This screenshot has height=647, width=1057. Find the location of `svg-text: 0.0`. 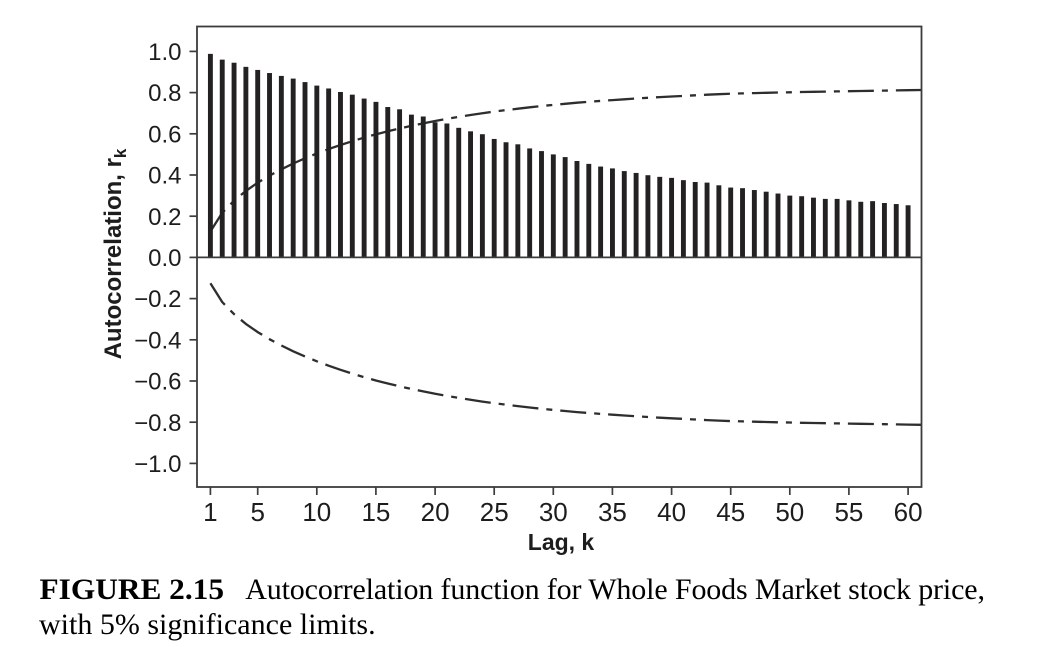

svg-text: 0.0 is located at coordinates (164, 258).